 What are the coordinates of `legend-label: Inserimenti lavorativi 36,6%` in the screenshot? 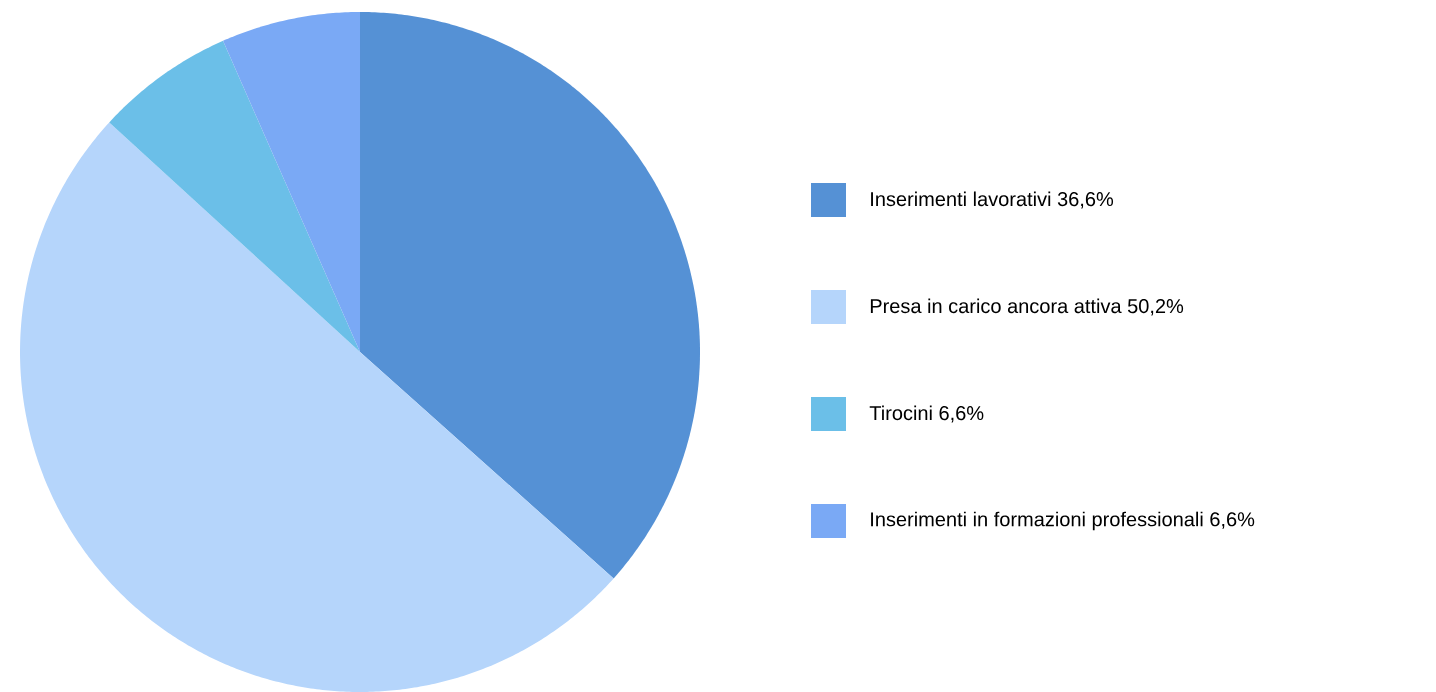 It's located at (992, 200).